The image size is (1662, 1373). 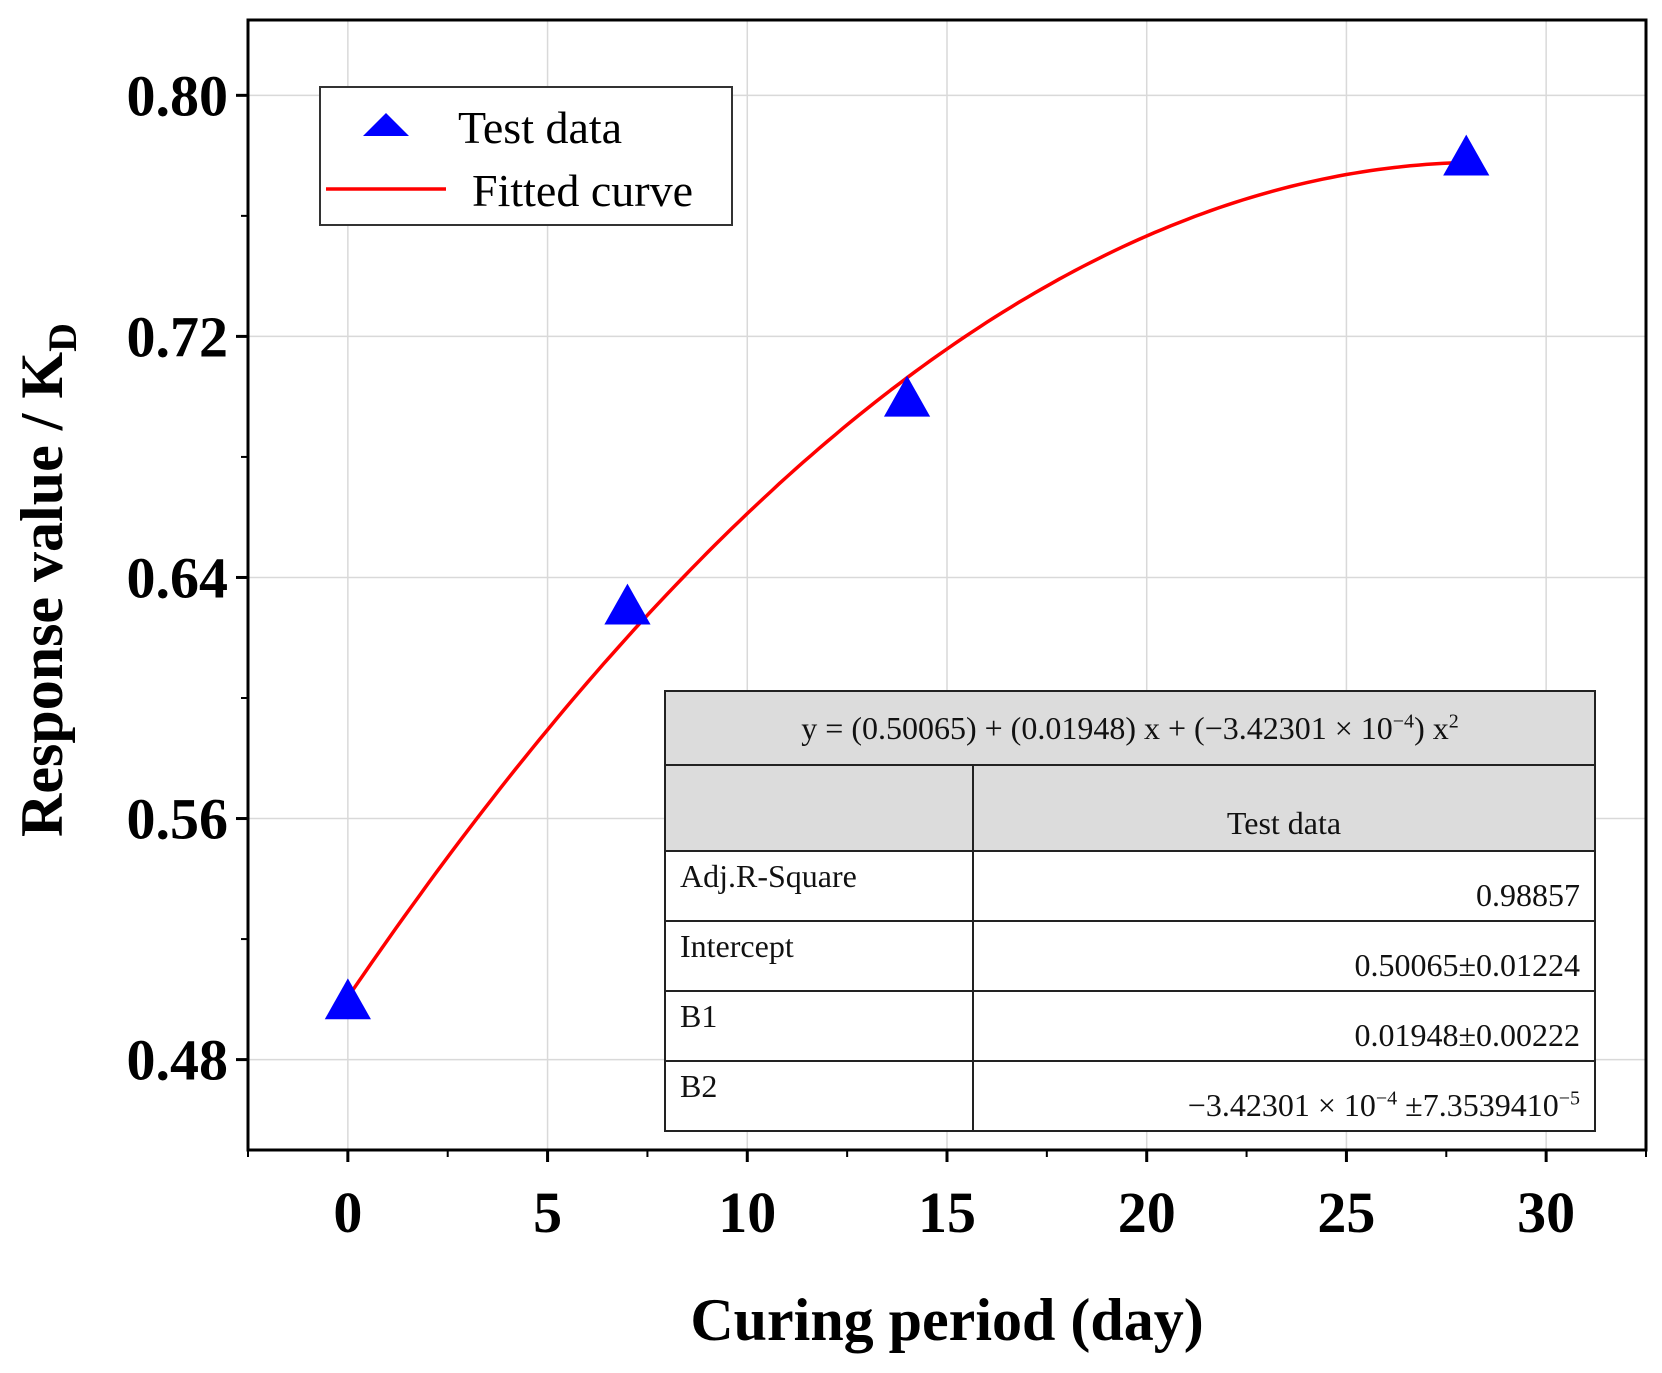 What do you see at coordinates (1346, 1212) in the screenshot?
I see `x-tick-label: 25` at bounding box center [1346, 1212].